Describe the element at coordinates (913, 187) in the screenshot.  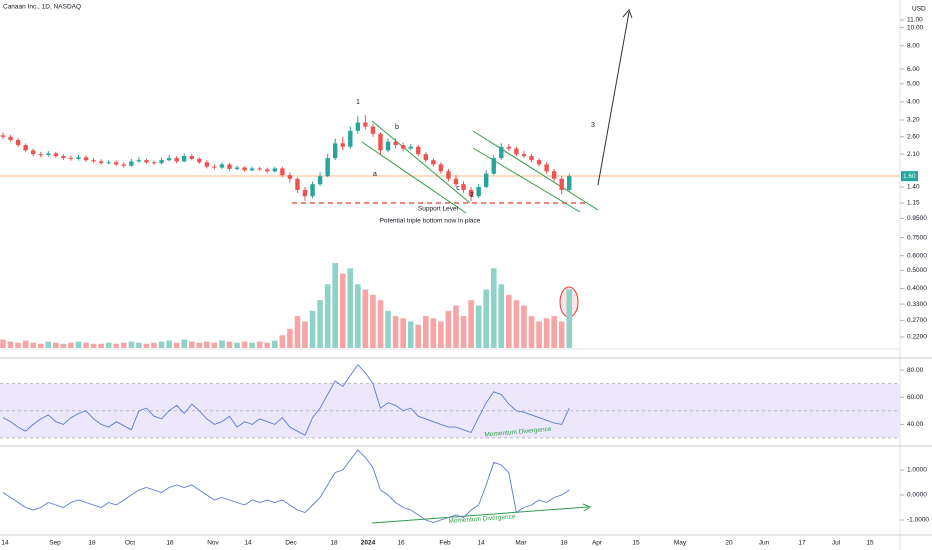
I see `y-tick-label: 1.40` at that location.